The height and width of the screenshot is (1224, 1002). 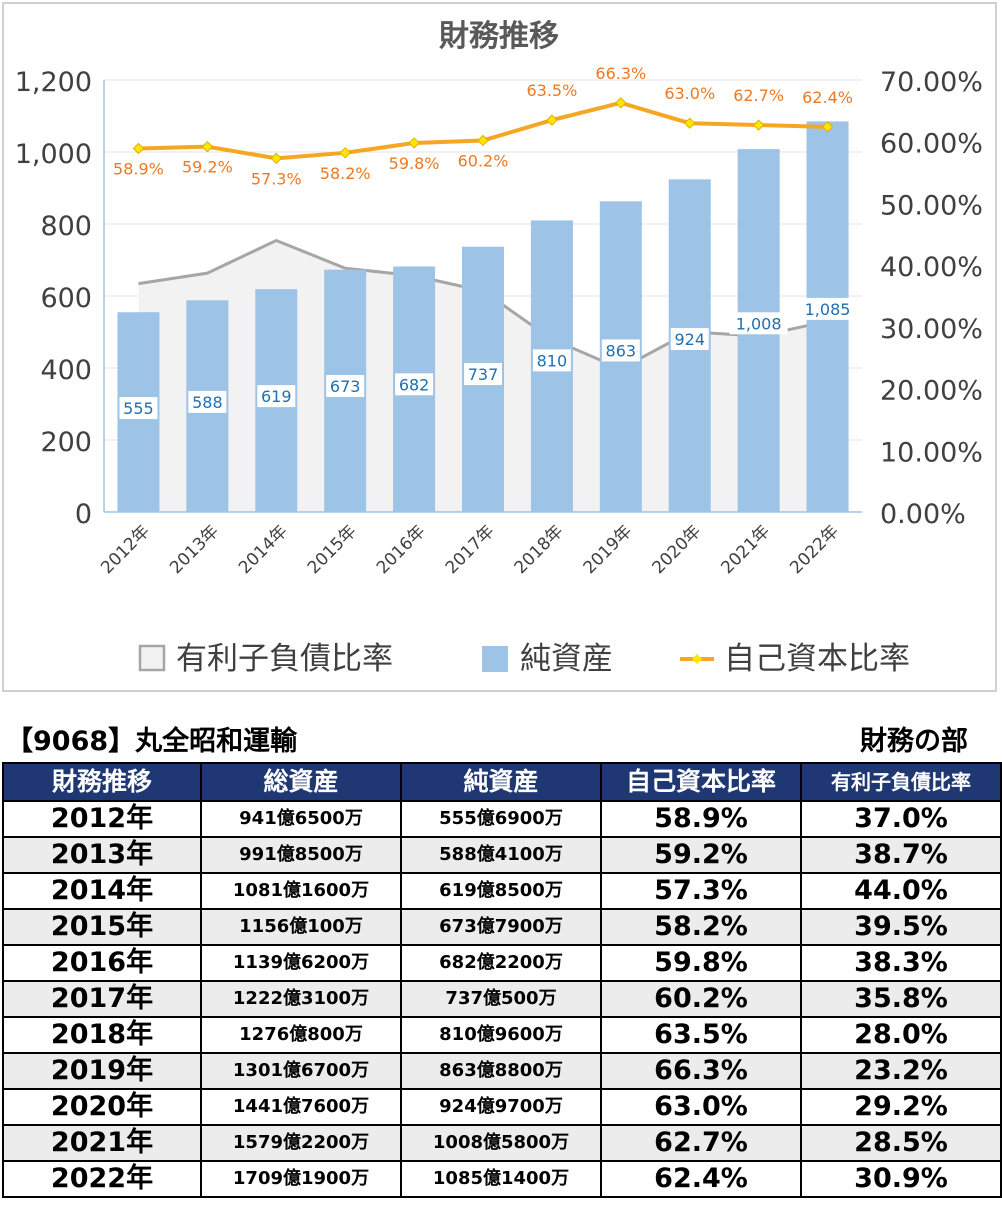 I want to click on net-assets-data-label: 924, so click(x=689, y=339).